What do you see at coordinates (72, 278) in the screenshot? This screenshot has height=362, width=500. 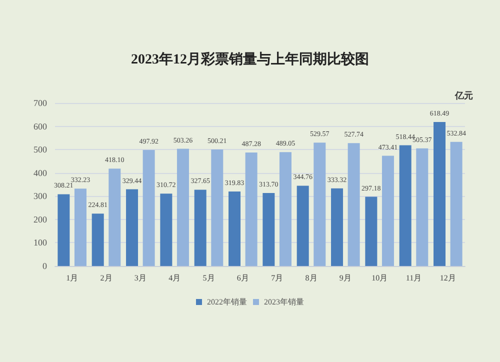 I see `x-tick-label: 1月` at bounding box center [72, 278].